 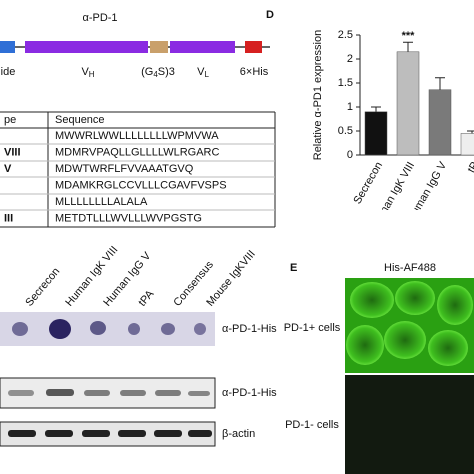 What do you see at coordinates (101, 202) in the screenshot?
I see `table-cell: MLLLLLLLLALALA` at bounding box center [101, 202].